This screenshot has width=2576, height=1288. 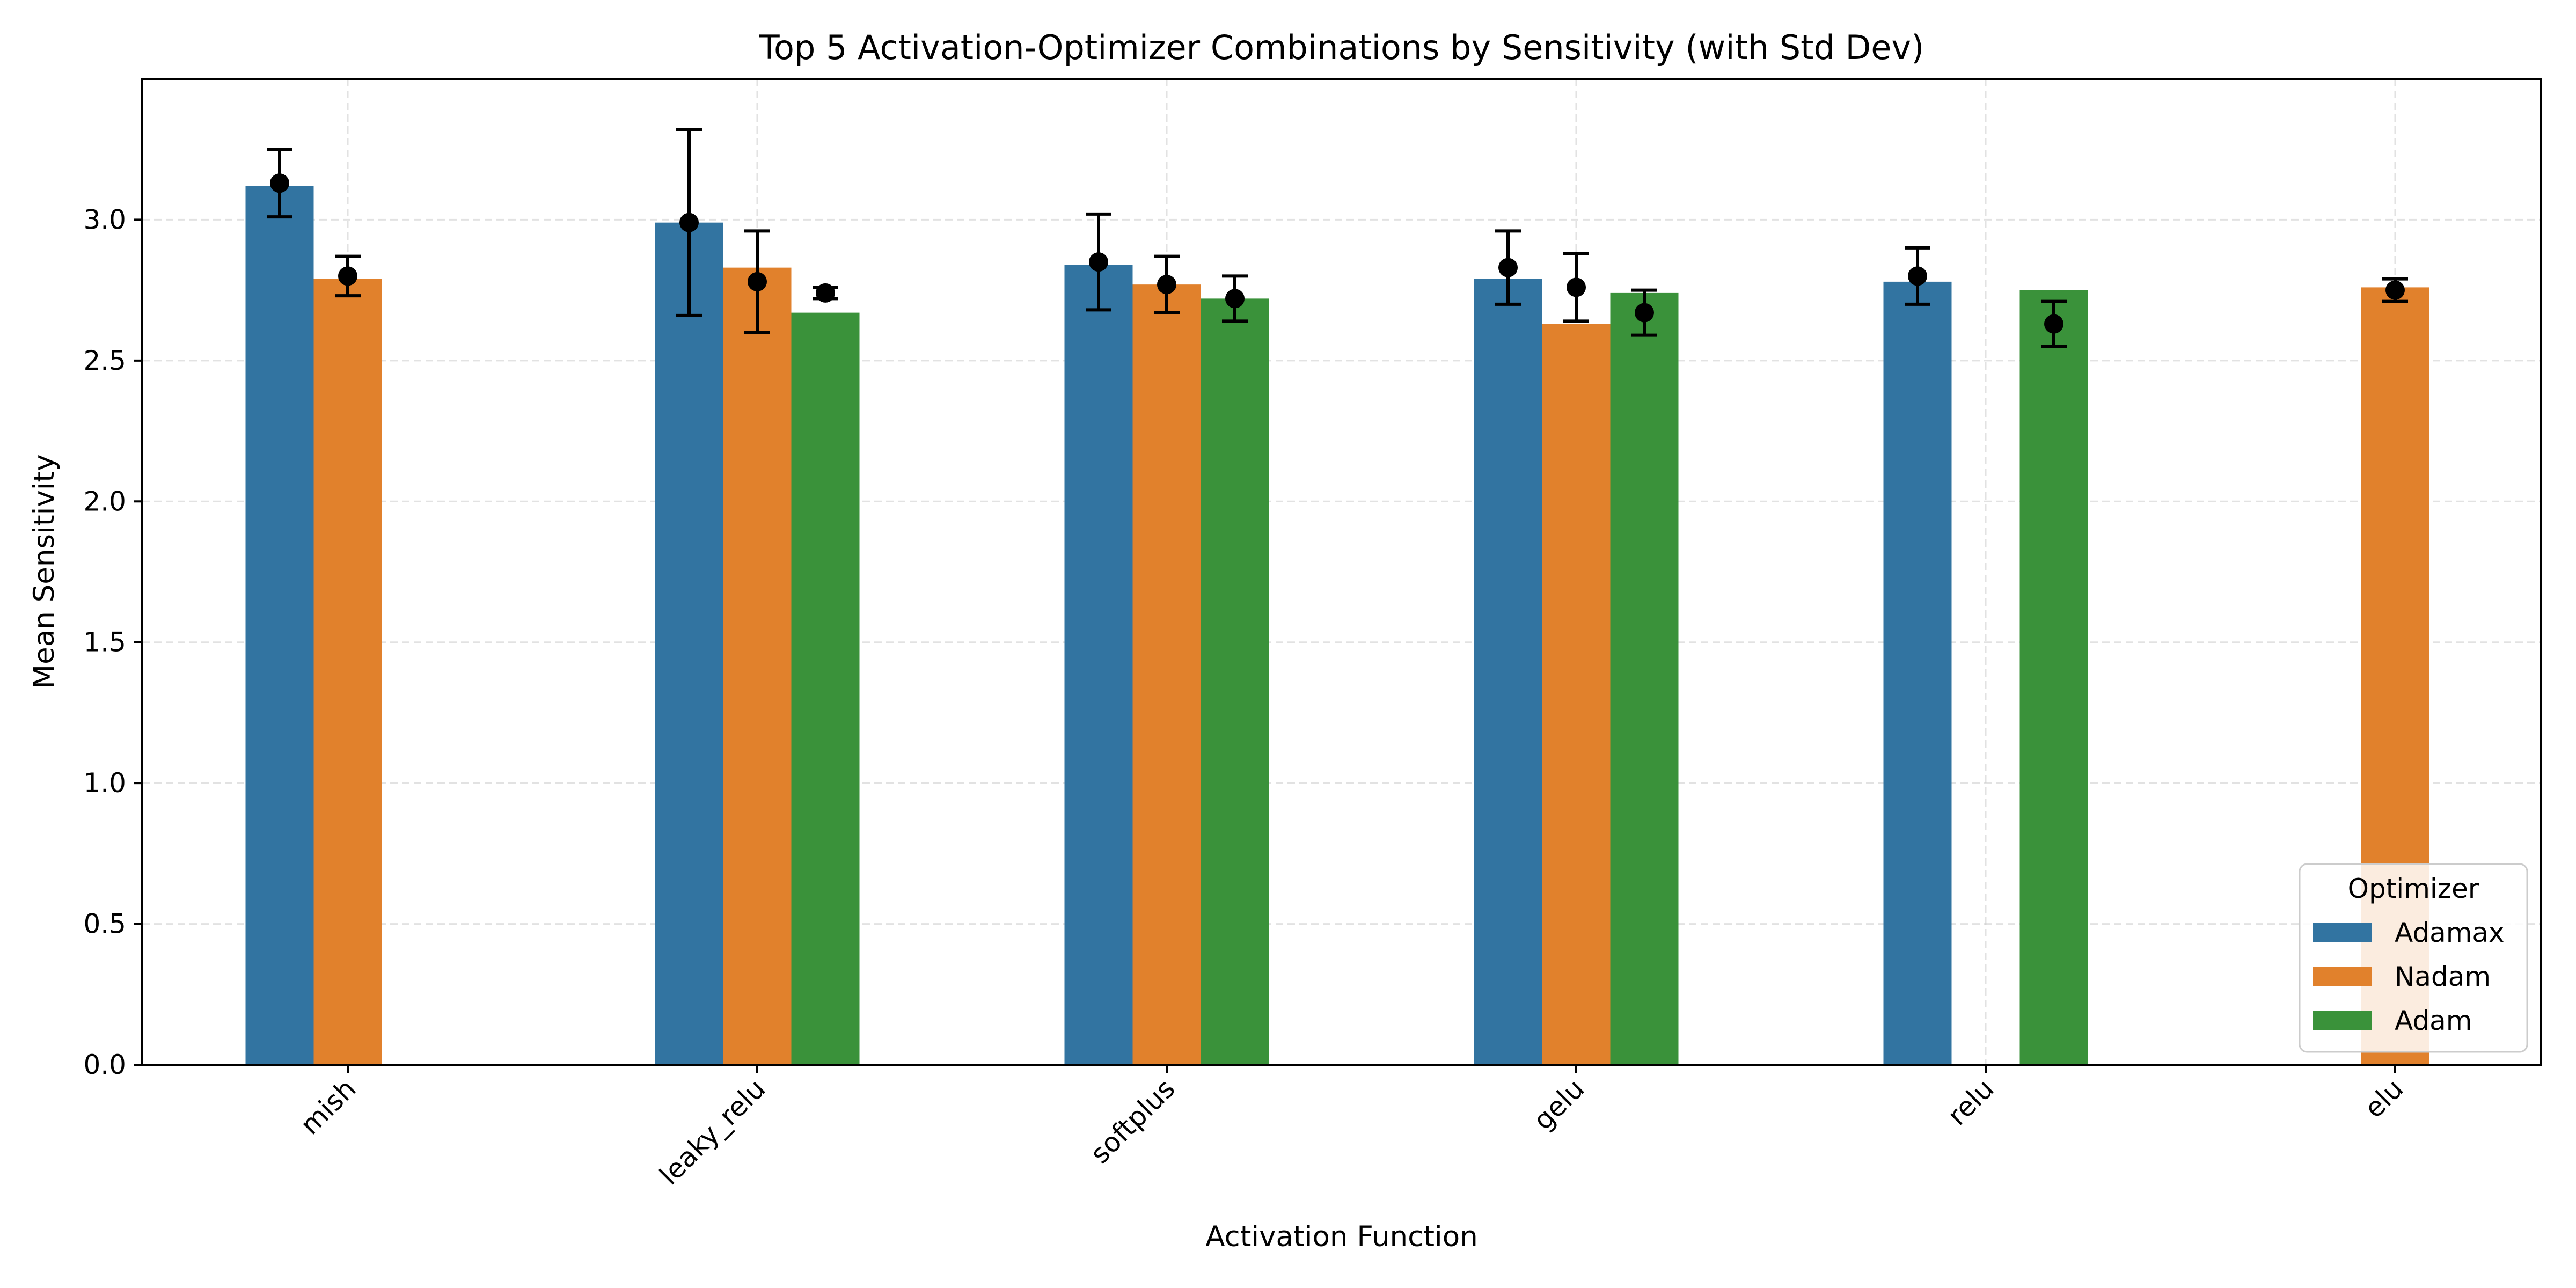 I want to click on bar-adam-leaky_relu, so click(x=825, y=688).